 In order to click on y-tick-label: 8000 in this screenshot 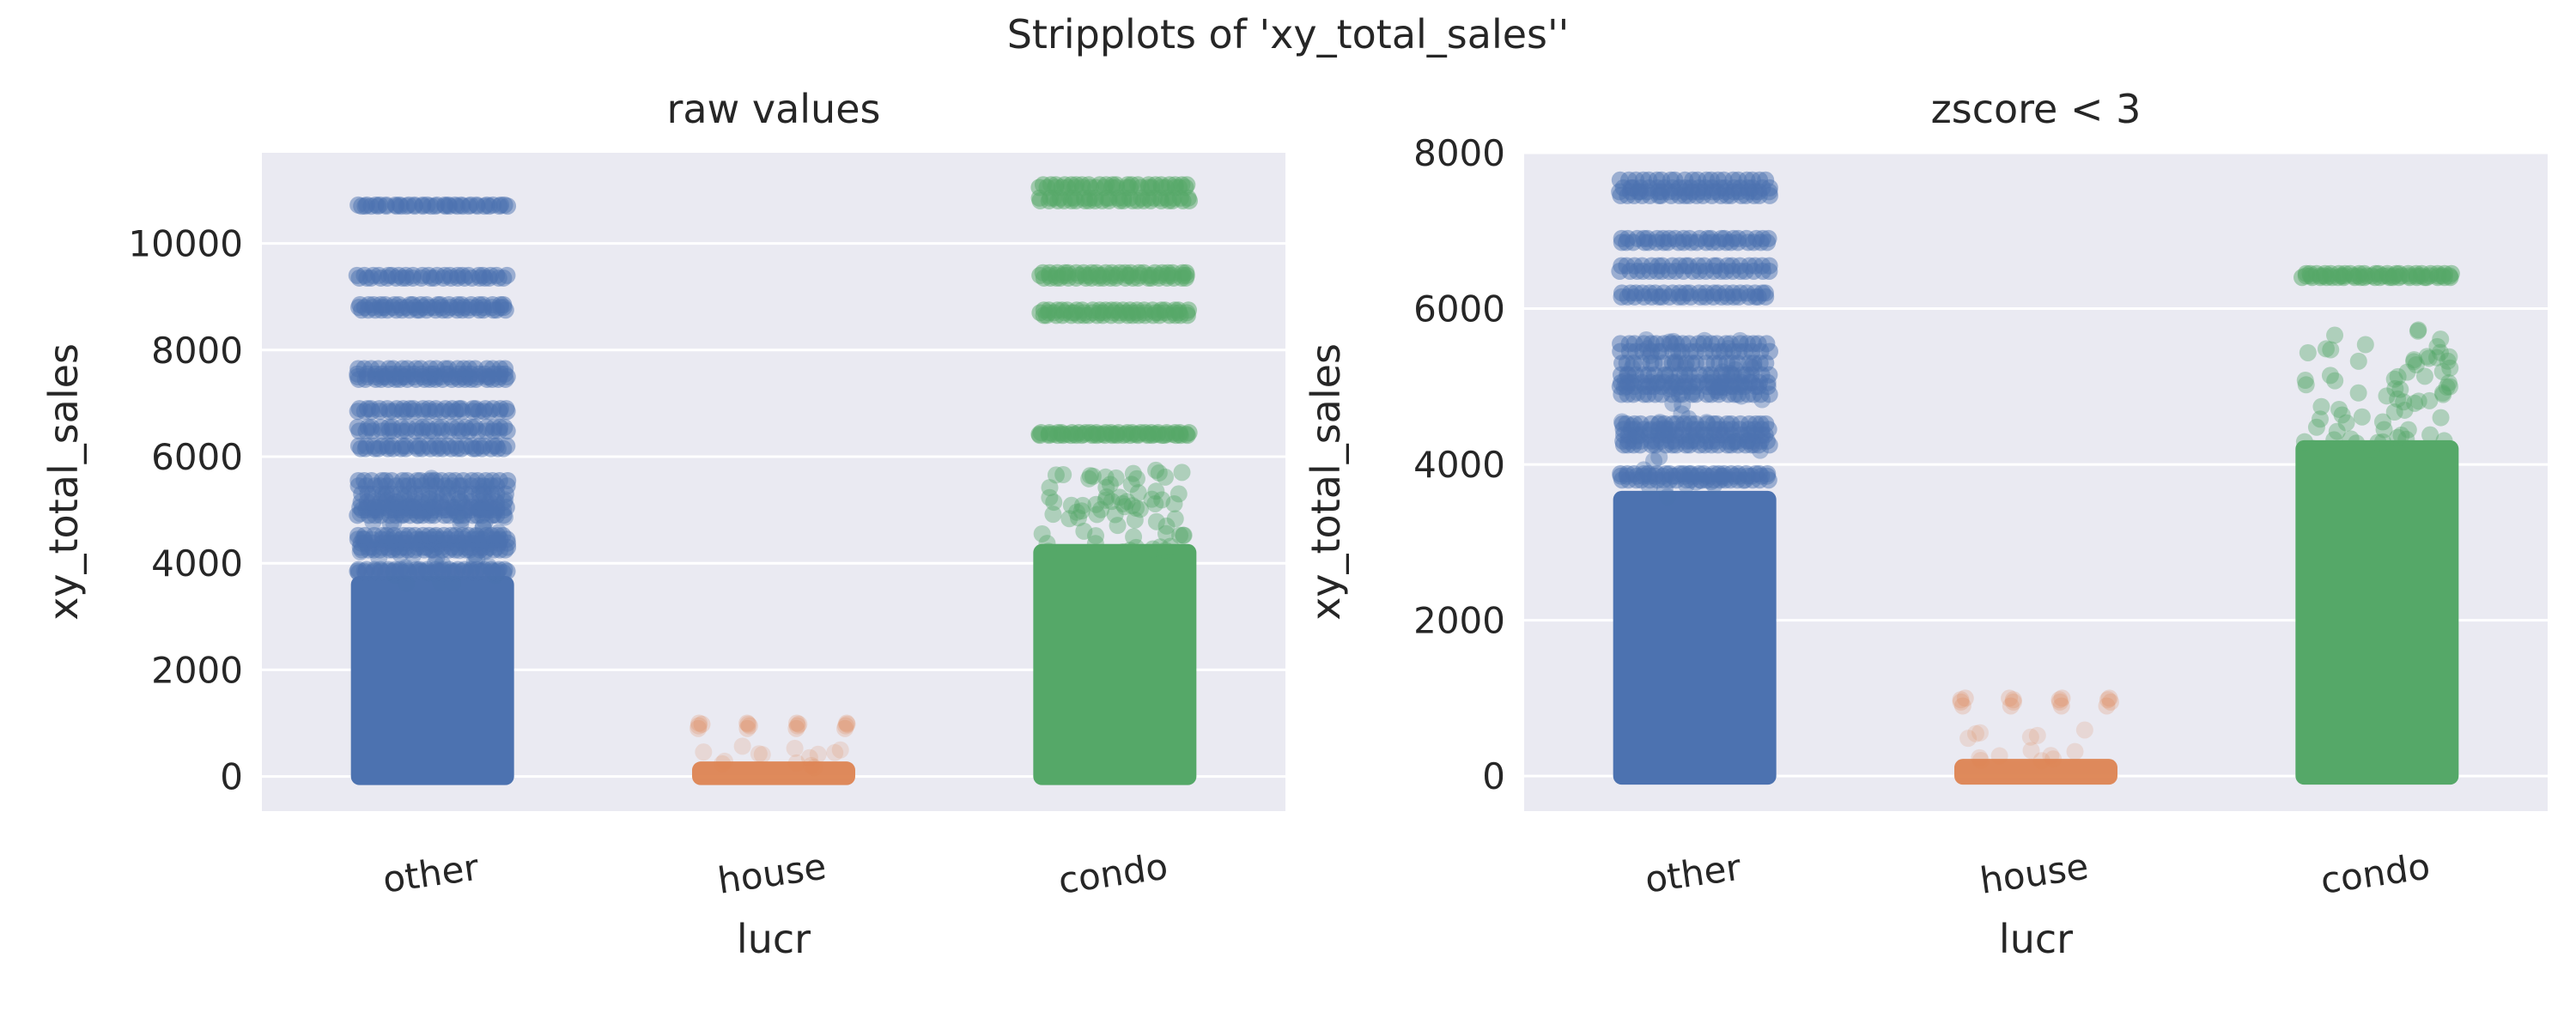, I will do `click(1459, 153)`.